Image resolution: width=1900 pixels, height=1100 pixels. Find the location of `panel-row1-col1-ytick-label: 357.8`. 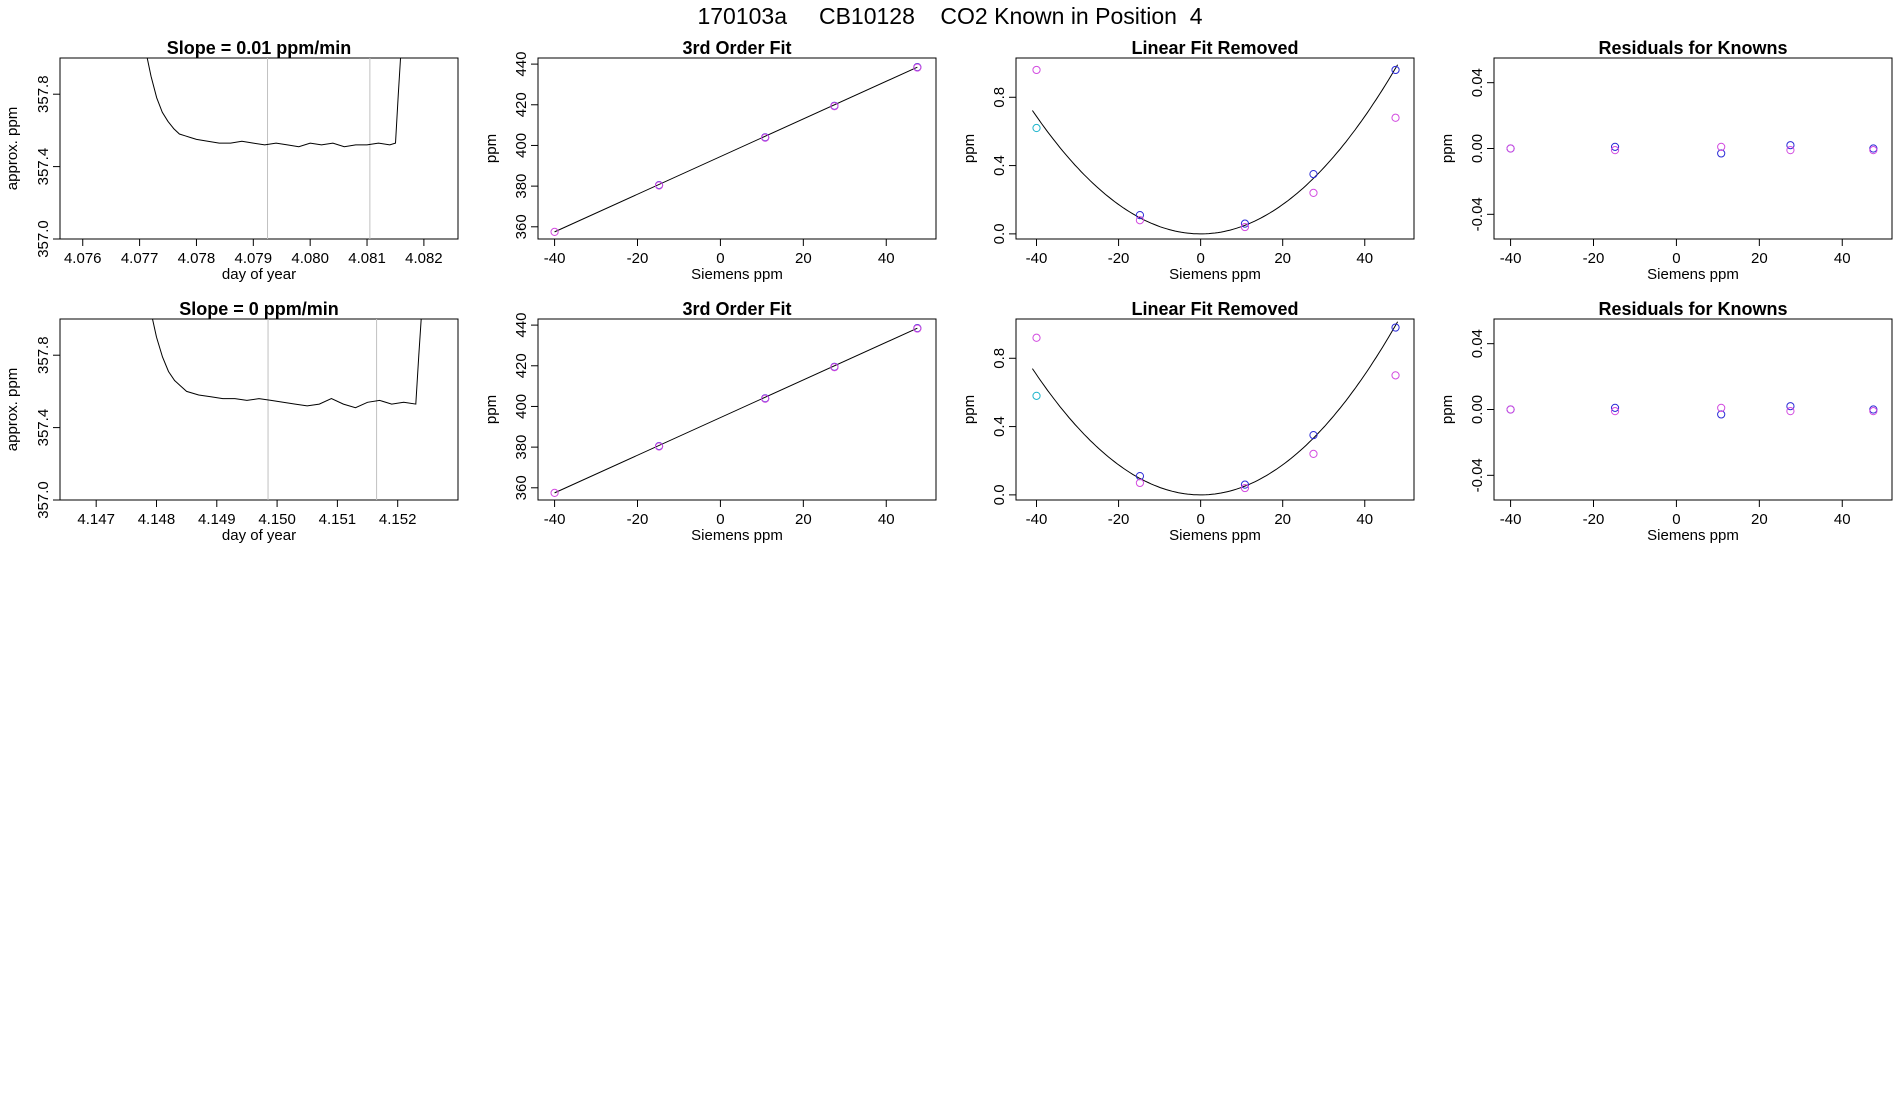

panel-row1-col1-ytick-label: 357.8 is located at coordinates (43, 94).